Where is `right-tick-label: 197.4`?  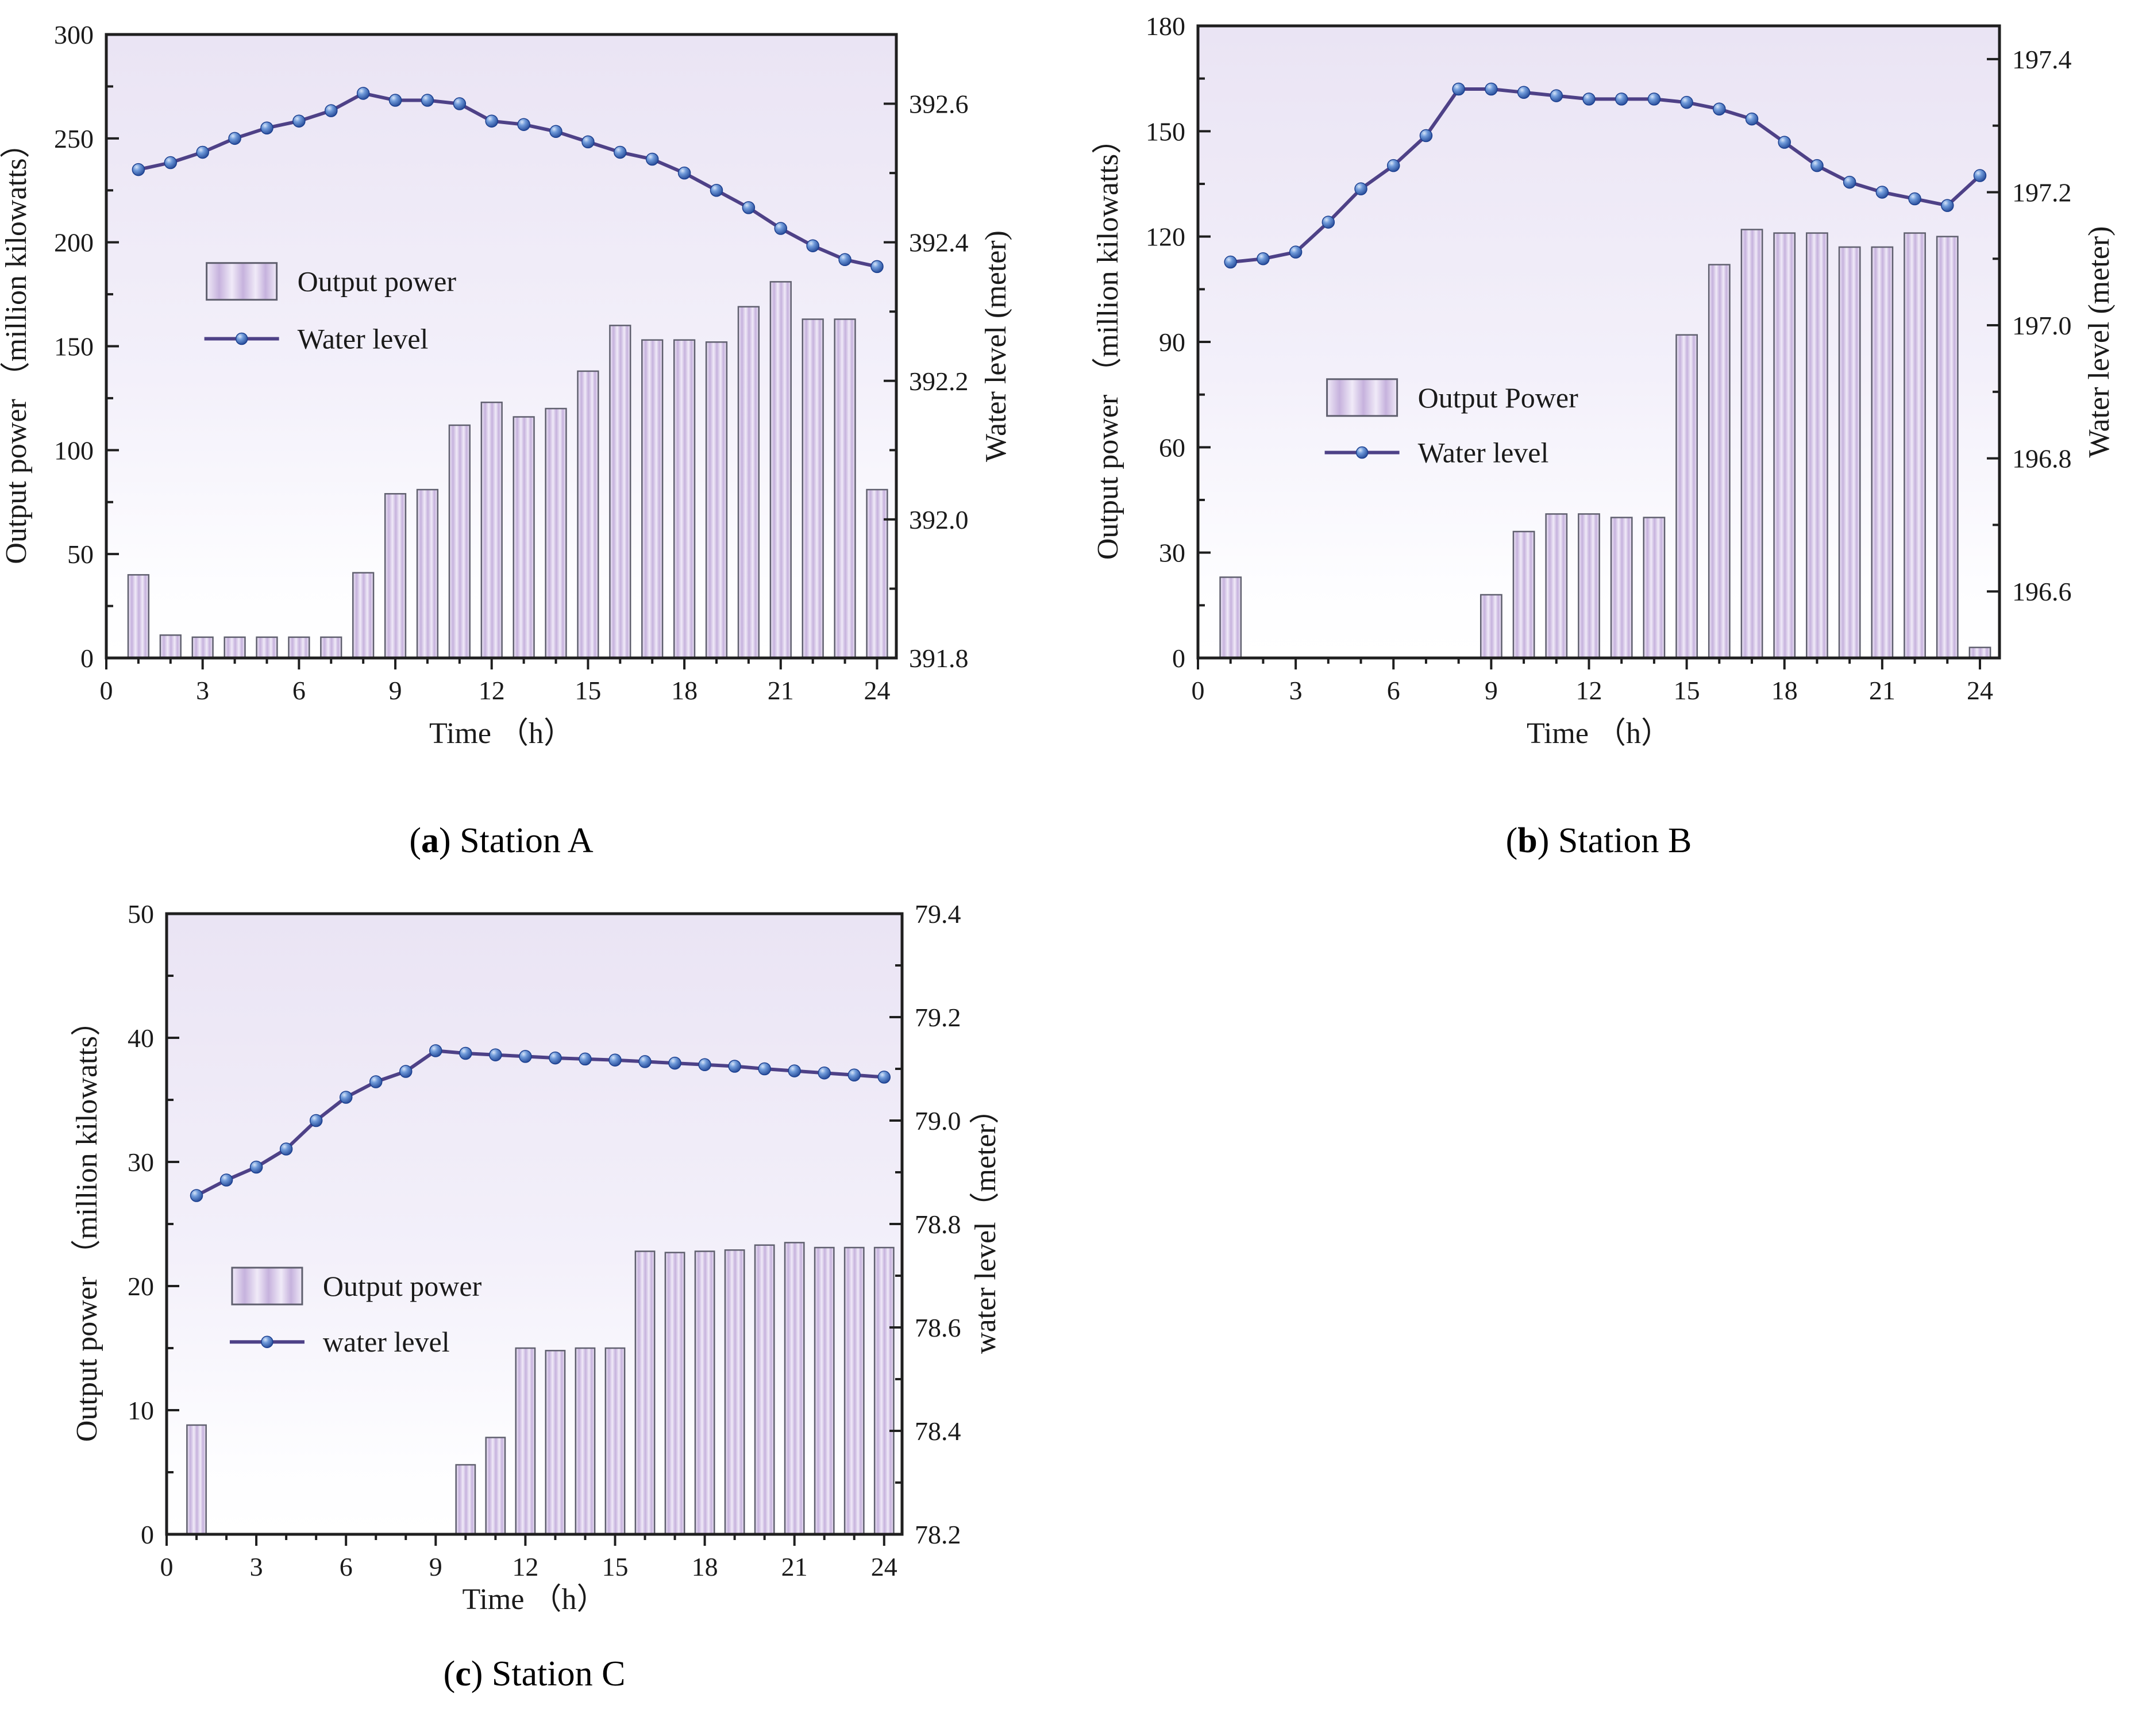 right-tick-label: 197.4 is located at coordinates (2042, 60).